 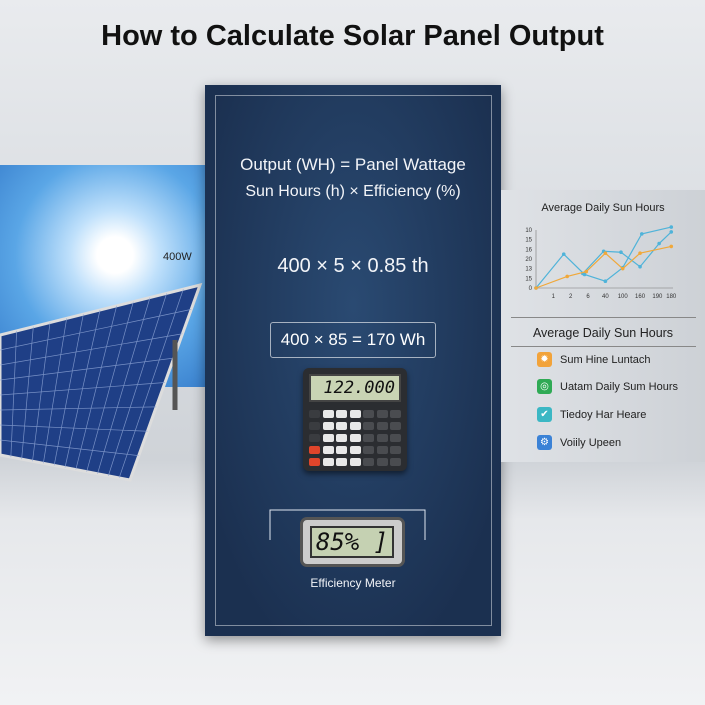 I want to click on solar-panel, so click(x=101, y=382).